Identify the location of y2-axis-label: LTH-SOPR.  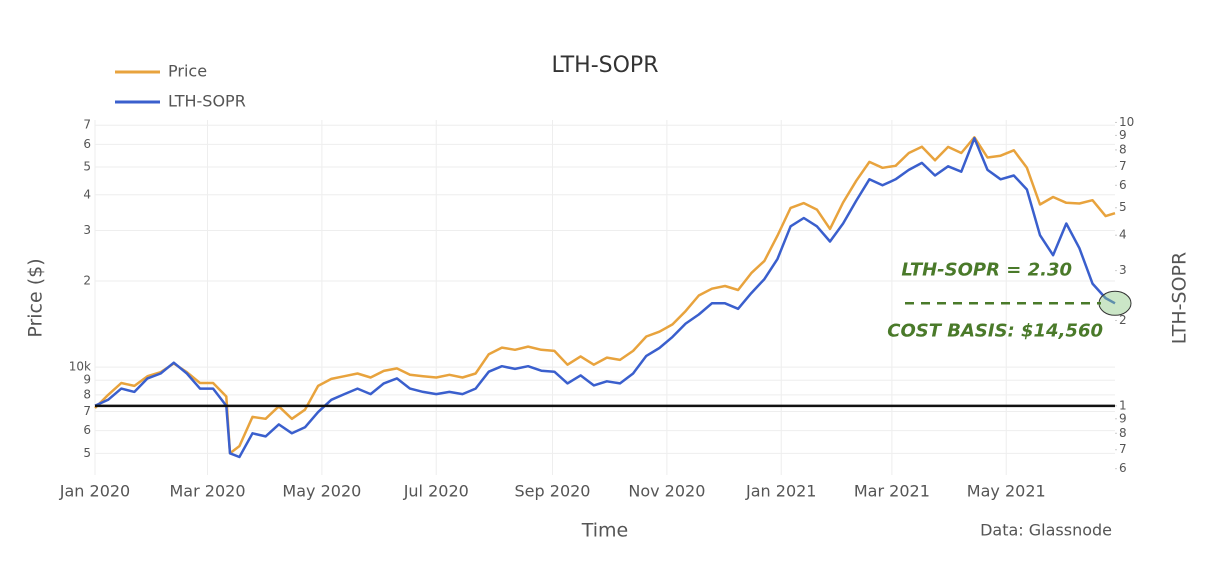
(1180, 298).